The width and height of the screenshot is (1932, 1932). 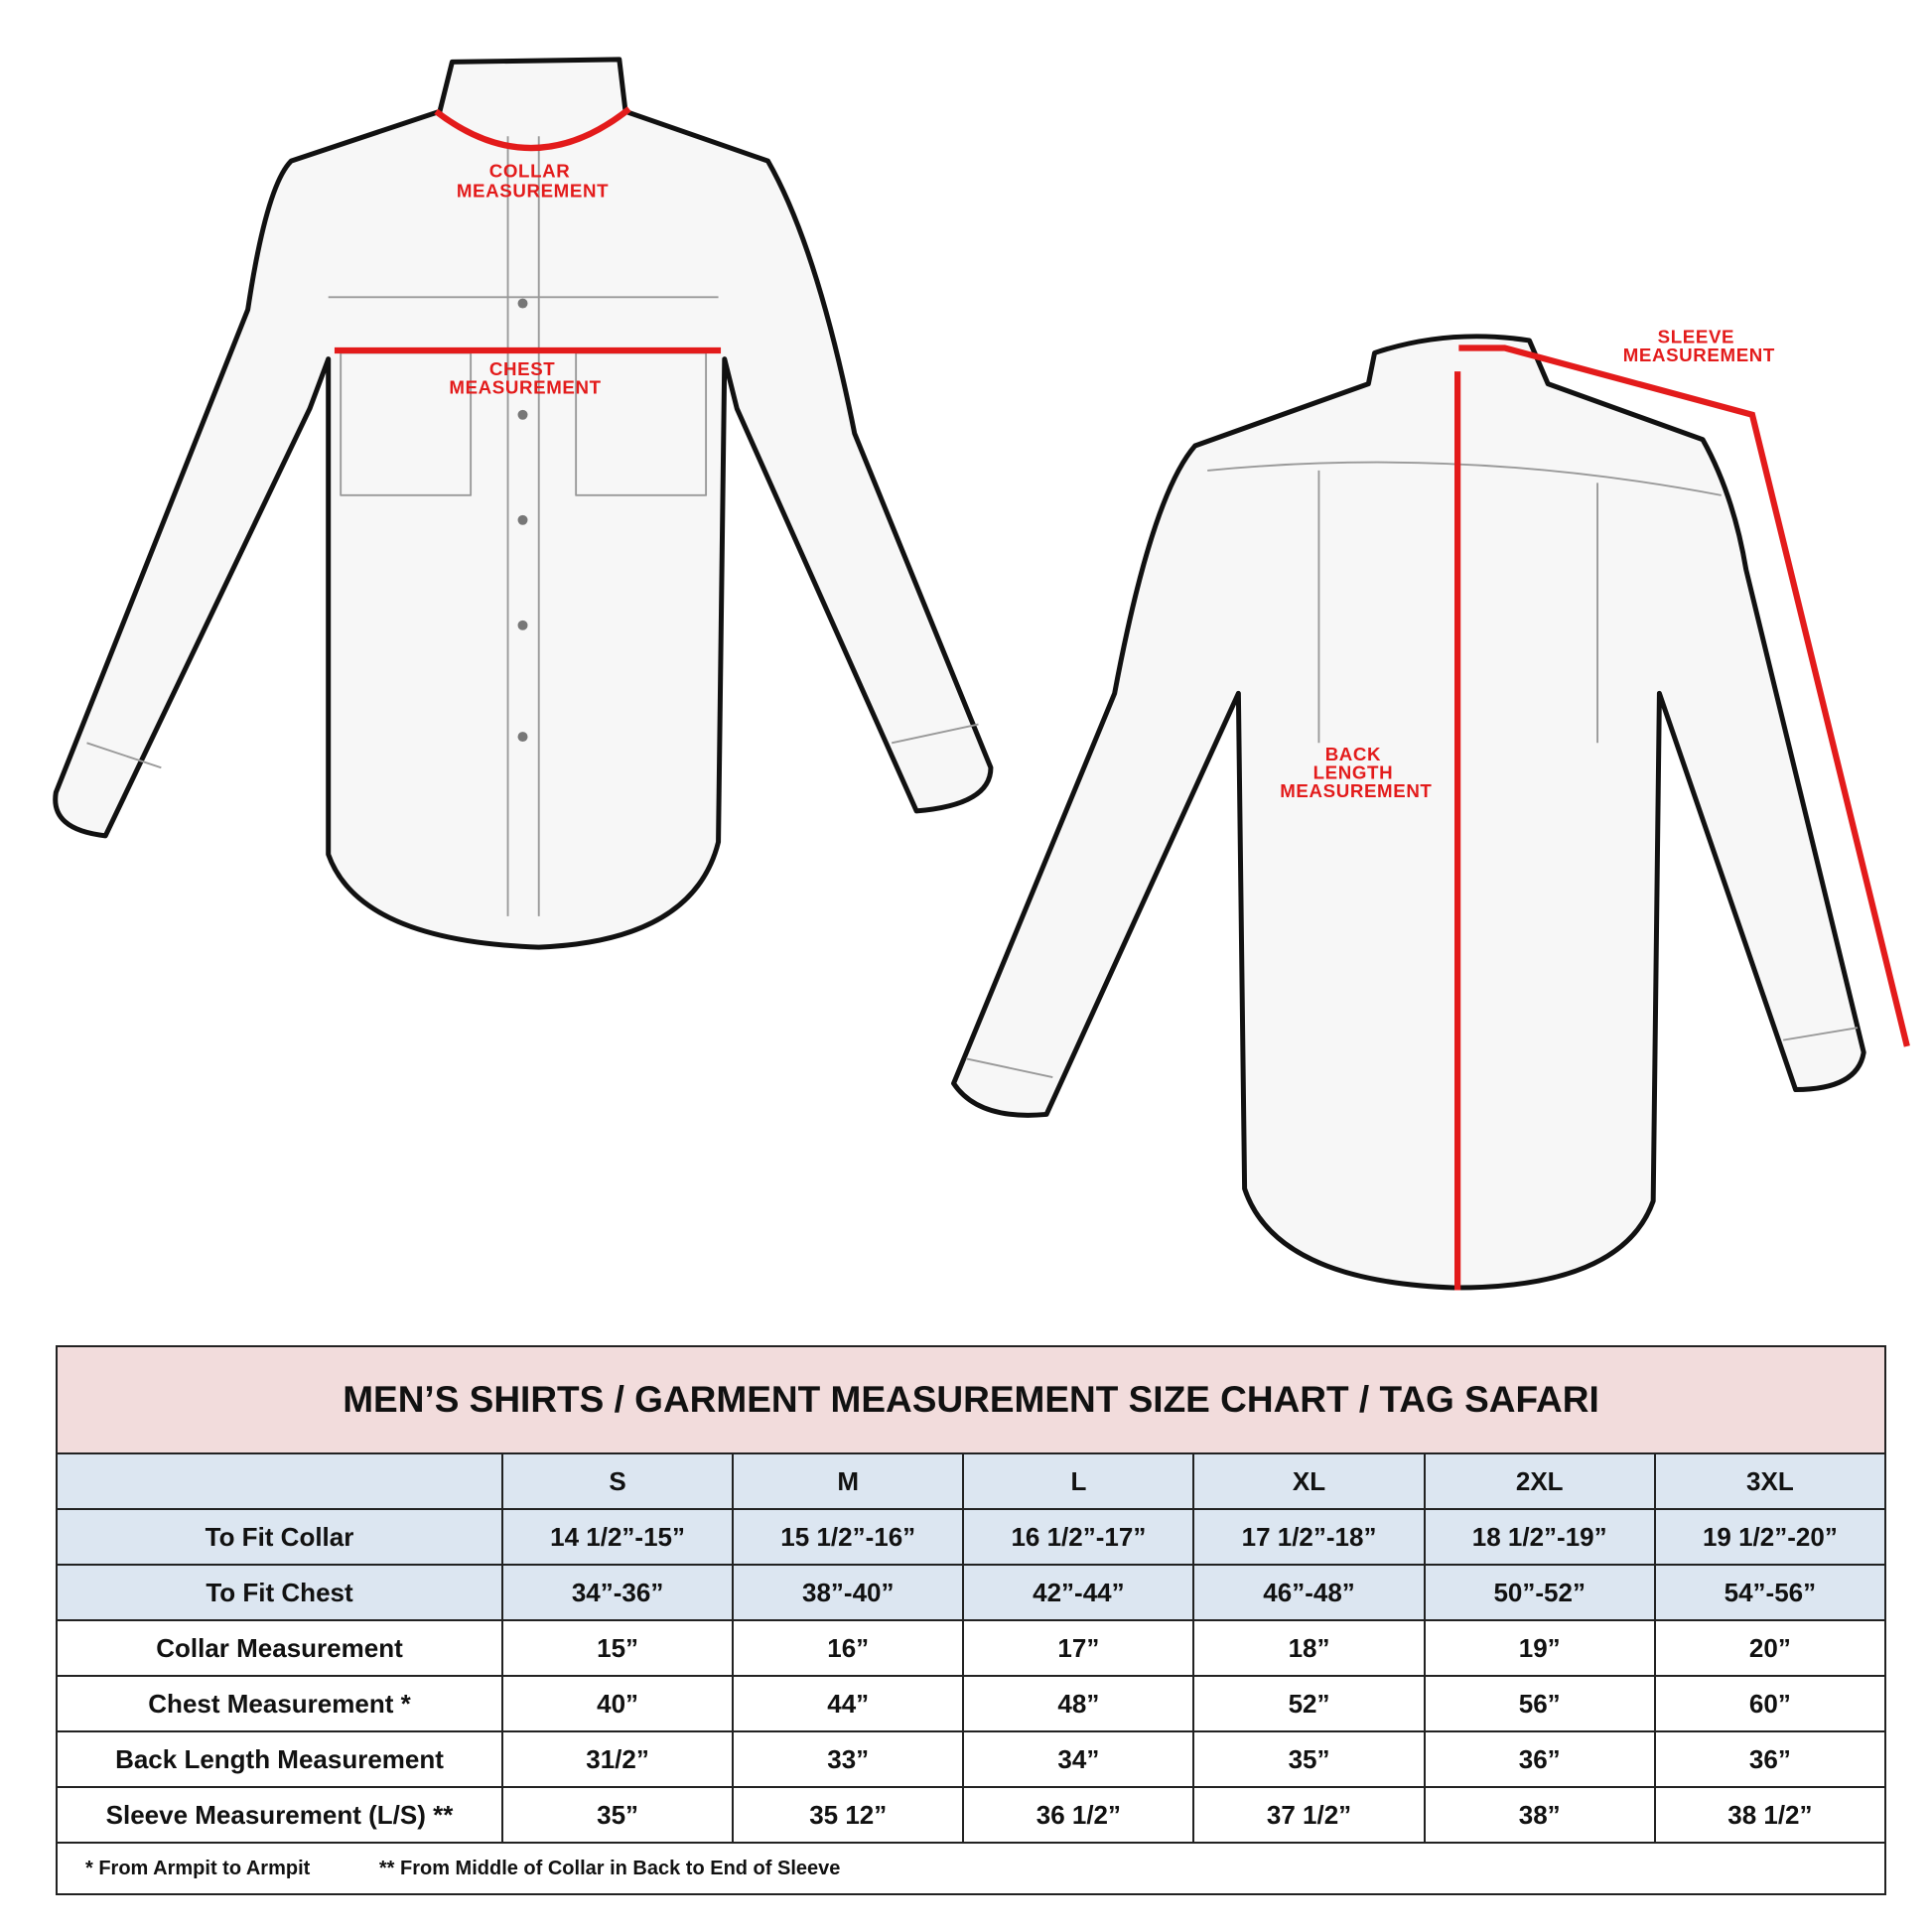 What do you see at coordinates (1309, 1648) in the screenshot?
I see `table-cell: 18”` at bounding box center [1309, 1648].